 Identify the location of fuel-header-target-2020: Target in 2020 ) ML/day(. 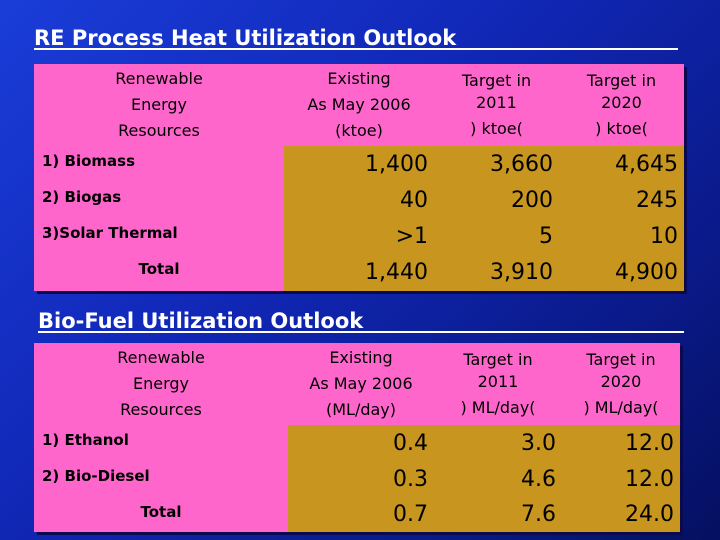
(621, 384).